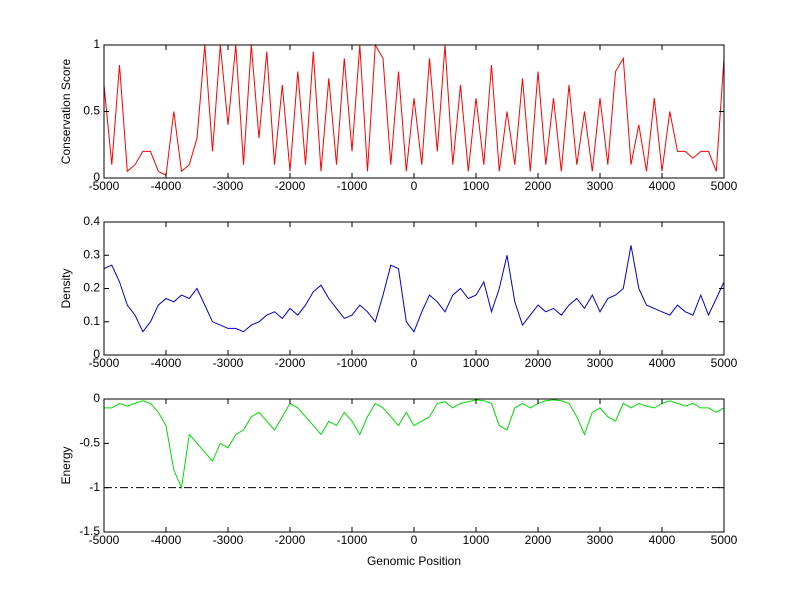  What do you see at coordinates (94, 487) in the screenshot?
I see `y-tick-label: -1` at bounding box center [94, 487].